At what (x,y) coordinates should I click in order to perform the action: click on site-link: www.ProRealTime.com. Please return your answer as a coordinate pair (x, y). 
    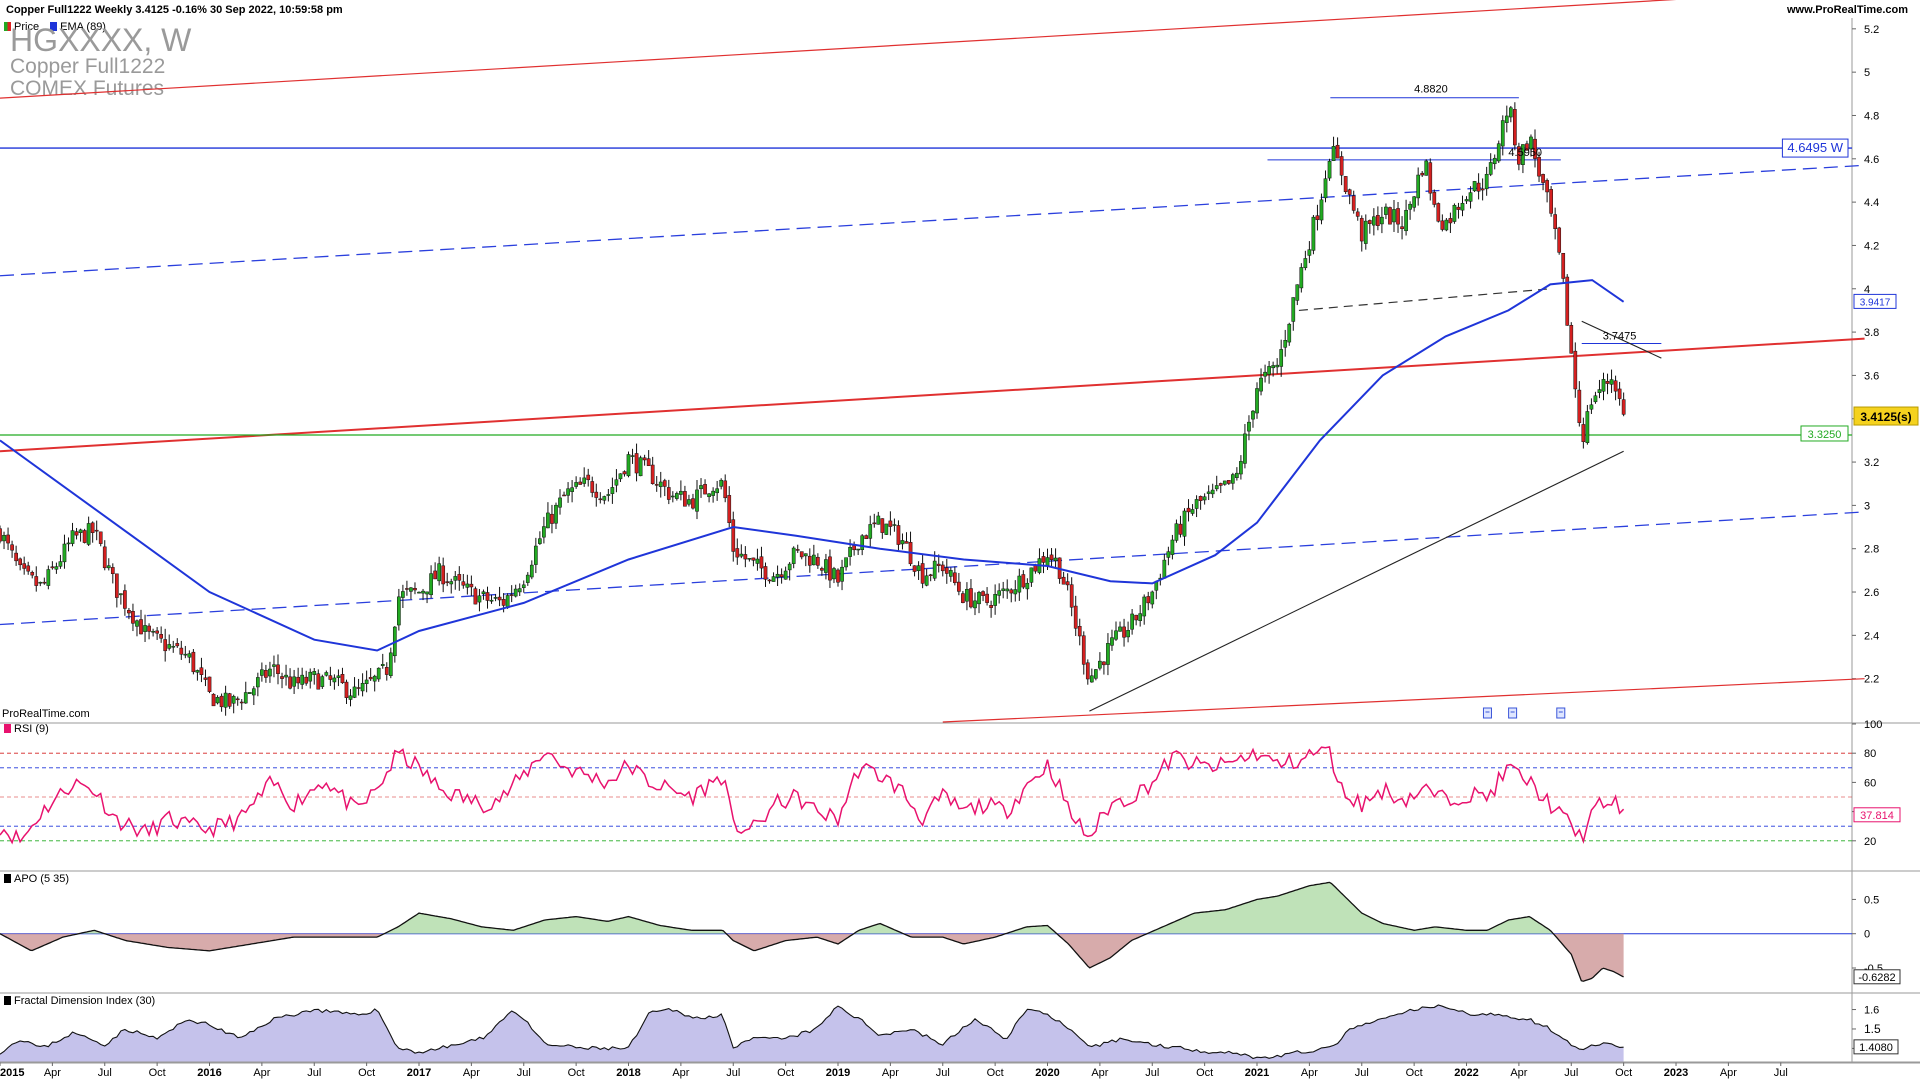
    Looking at the image, I should click on (1847, 10).